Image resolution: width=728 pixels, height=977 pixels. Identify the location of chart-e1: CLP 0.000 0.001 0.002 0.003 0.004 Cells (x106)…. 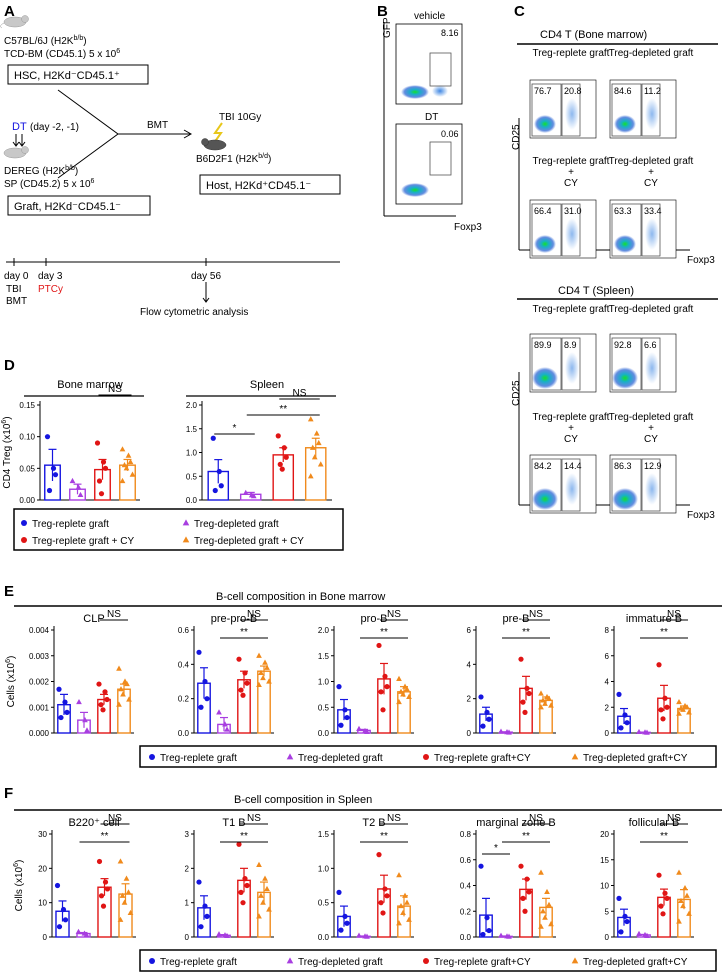
(69, 673).